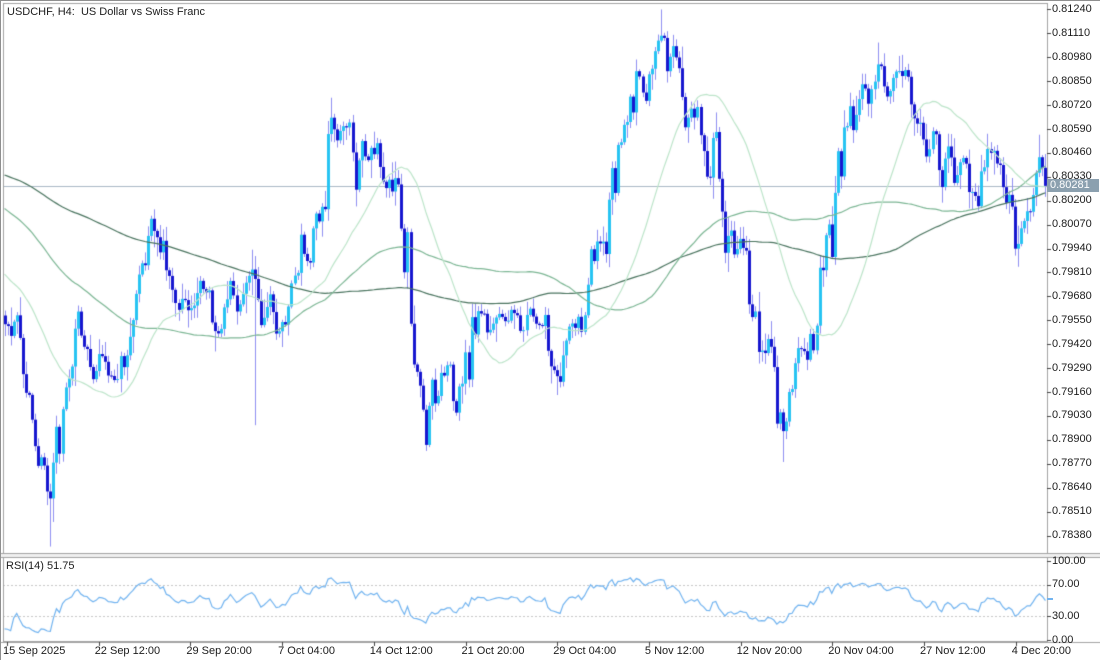  I want to click on time-axis-label: 29 Sep 20:00, so click(219, 651).